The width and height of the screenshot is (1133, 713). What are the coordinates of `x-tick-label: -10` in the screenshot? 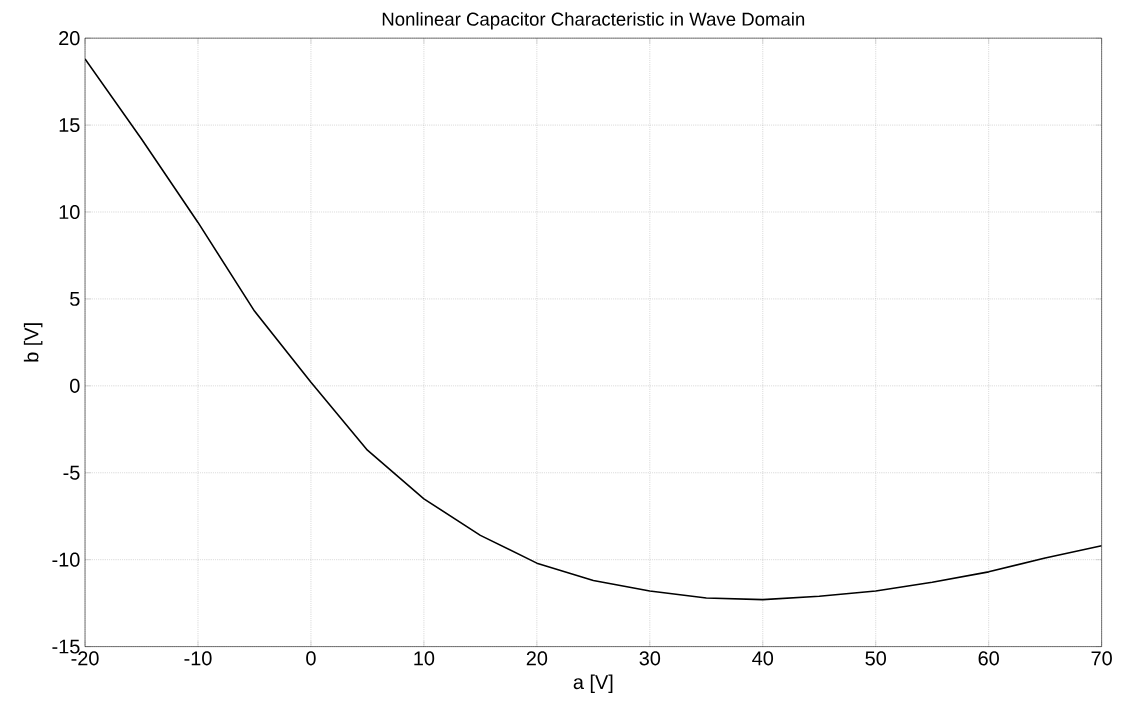 It's located at (198, 658).